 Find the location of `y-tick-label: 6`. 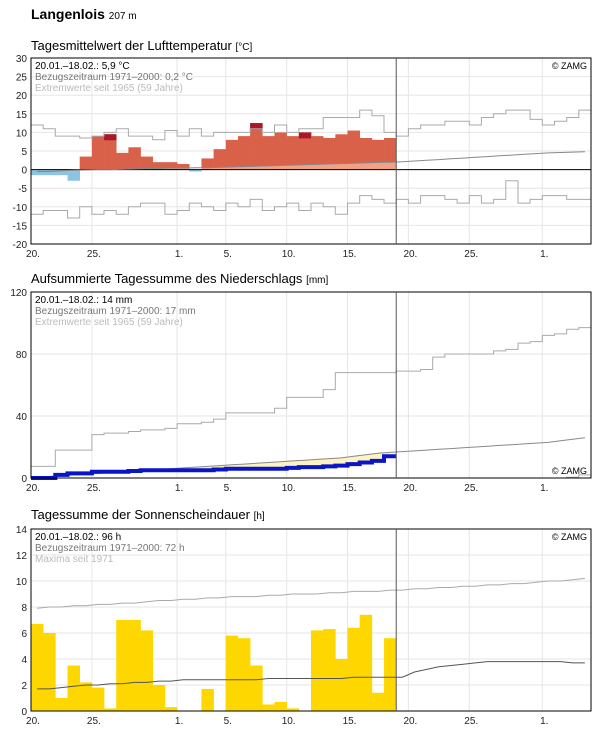

y-tick-label: 6 is located at coordinates (24, 634).